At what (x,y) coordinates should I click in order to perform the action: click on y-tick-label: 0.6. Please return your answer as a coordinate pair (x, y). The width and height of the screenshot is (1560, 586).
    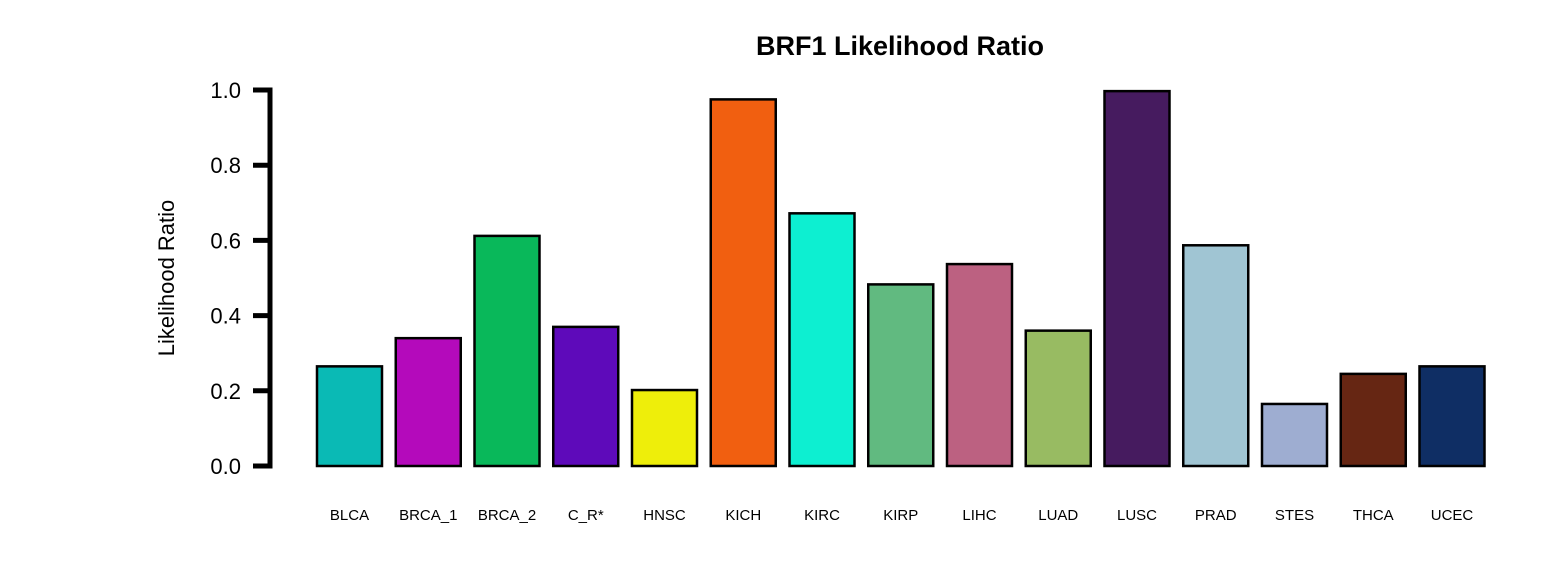
    Looking at the image, I should click on (225, 240).